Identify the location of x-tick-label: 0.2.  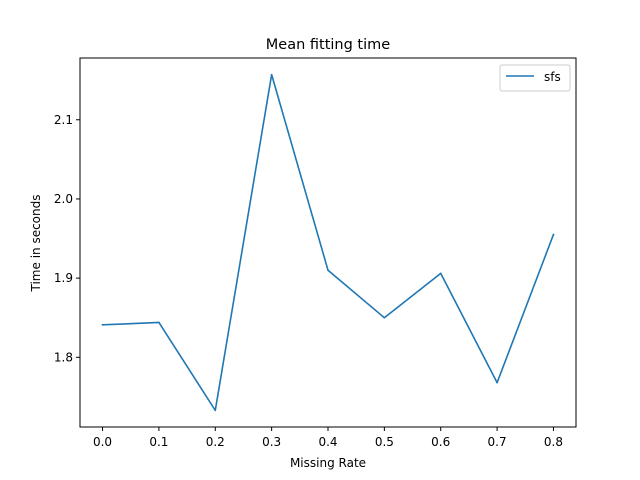
(215, 442).